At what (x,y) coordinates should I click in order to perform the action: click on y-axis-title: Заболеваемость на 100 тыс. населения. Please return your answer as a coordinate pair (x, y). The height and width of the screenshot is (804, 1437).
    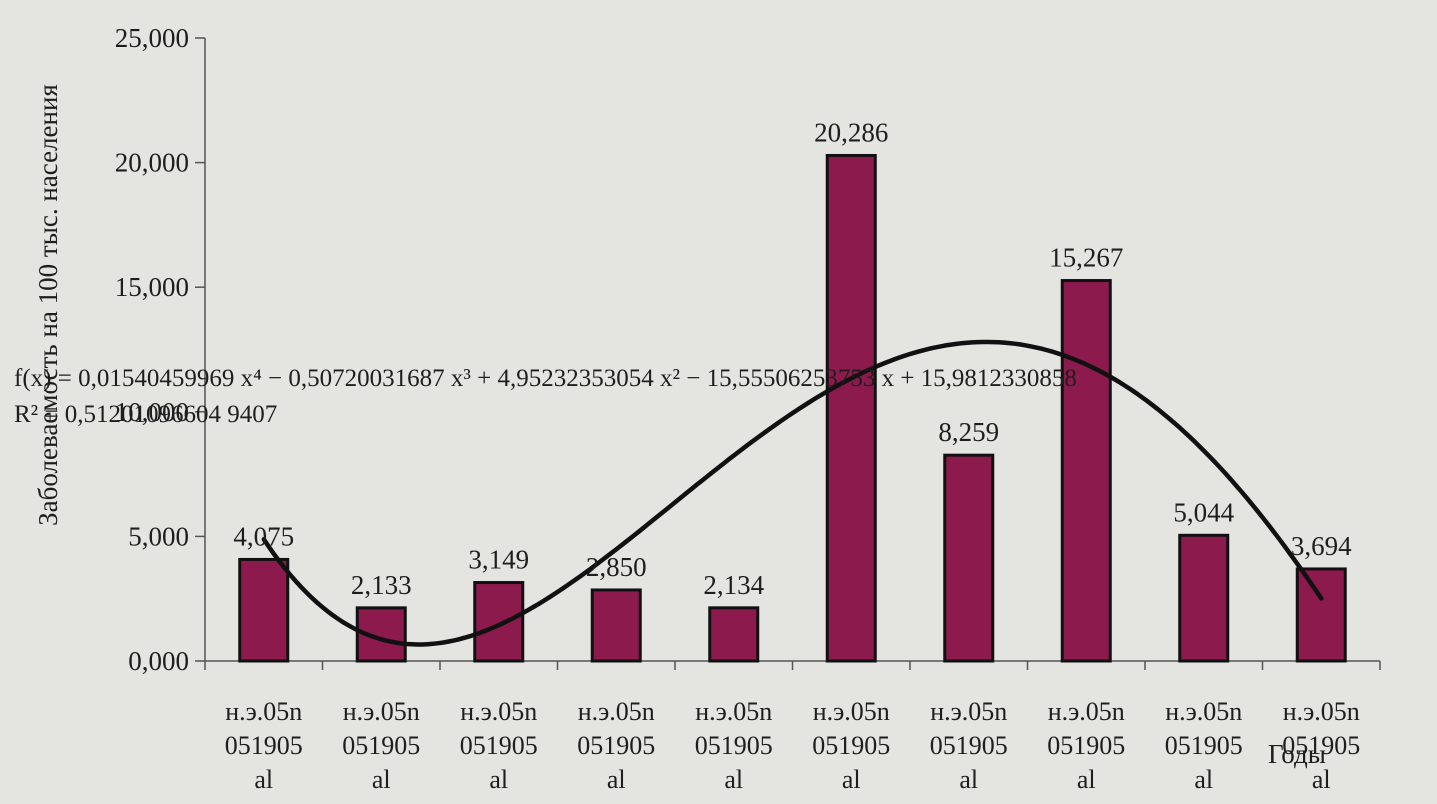
    Looking at the image, I should click on (48, 305).